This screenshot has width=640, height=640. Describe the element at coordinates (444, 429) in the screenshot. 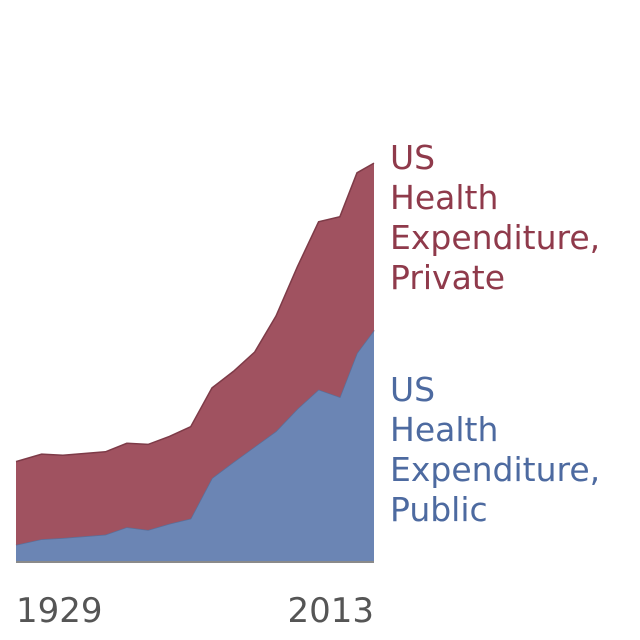

I see `legend-public-line-2: Health` at that location.